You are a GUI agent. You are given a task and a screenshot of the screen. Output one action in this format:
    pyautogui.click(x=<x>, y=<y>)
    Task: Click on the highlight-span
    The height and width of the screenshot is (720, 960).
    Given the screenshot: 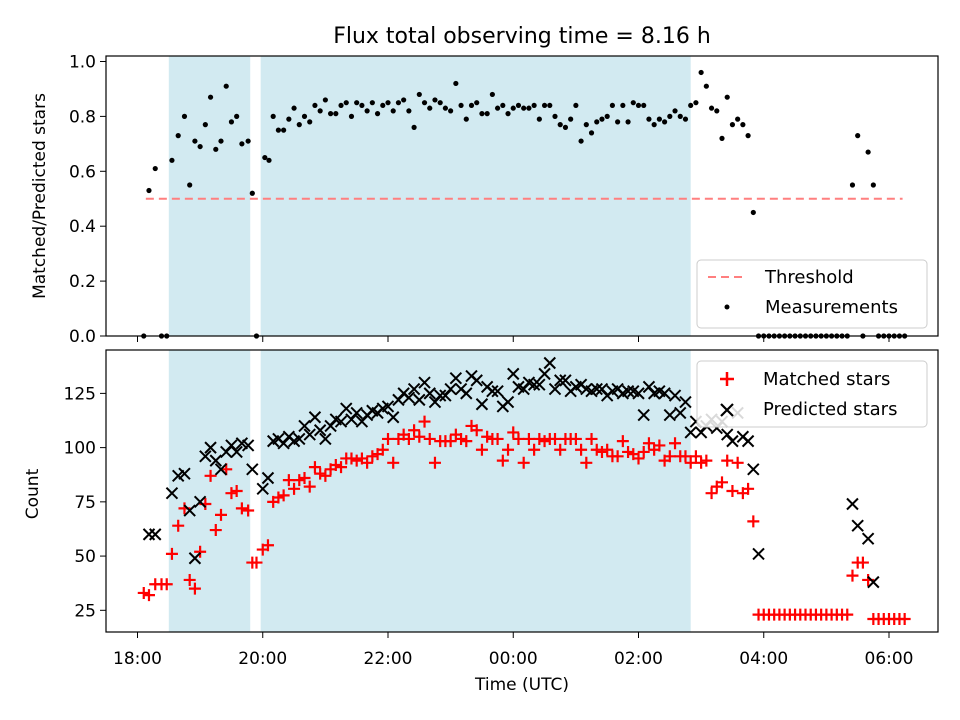 What is the action you would take?
    pyautogui.click(x=209, y=196)
    